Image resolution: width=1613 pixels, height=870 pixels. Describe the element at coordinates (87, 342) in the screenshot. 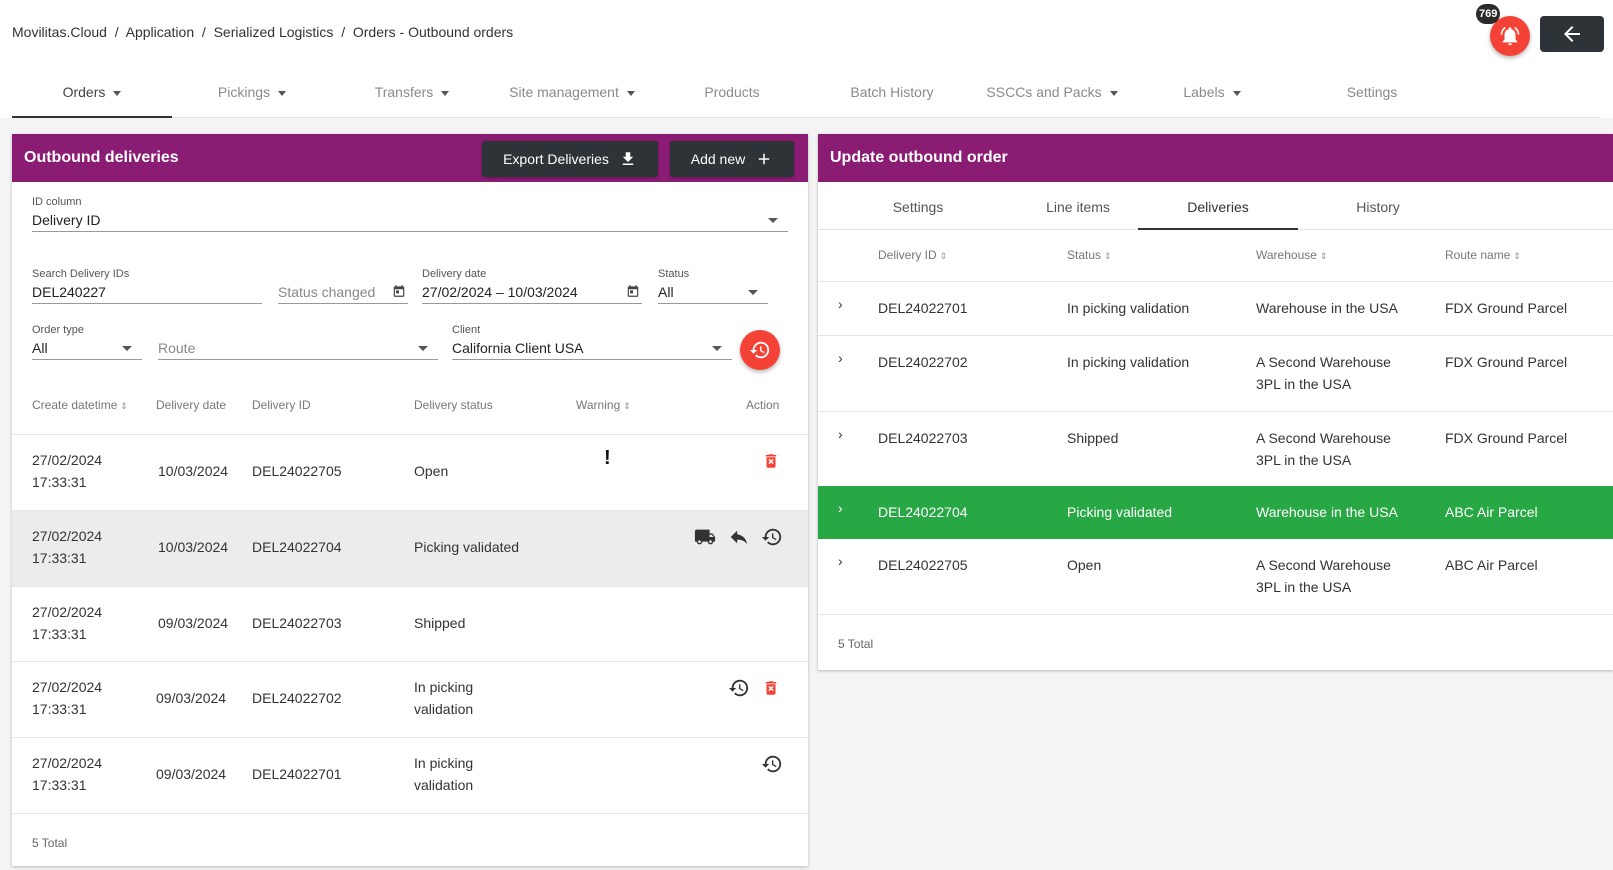

I see `order-type-select: Order type All` at that location.